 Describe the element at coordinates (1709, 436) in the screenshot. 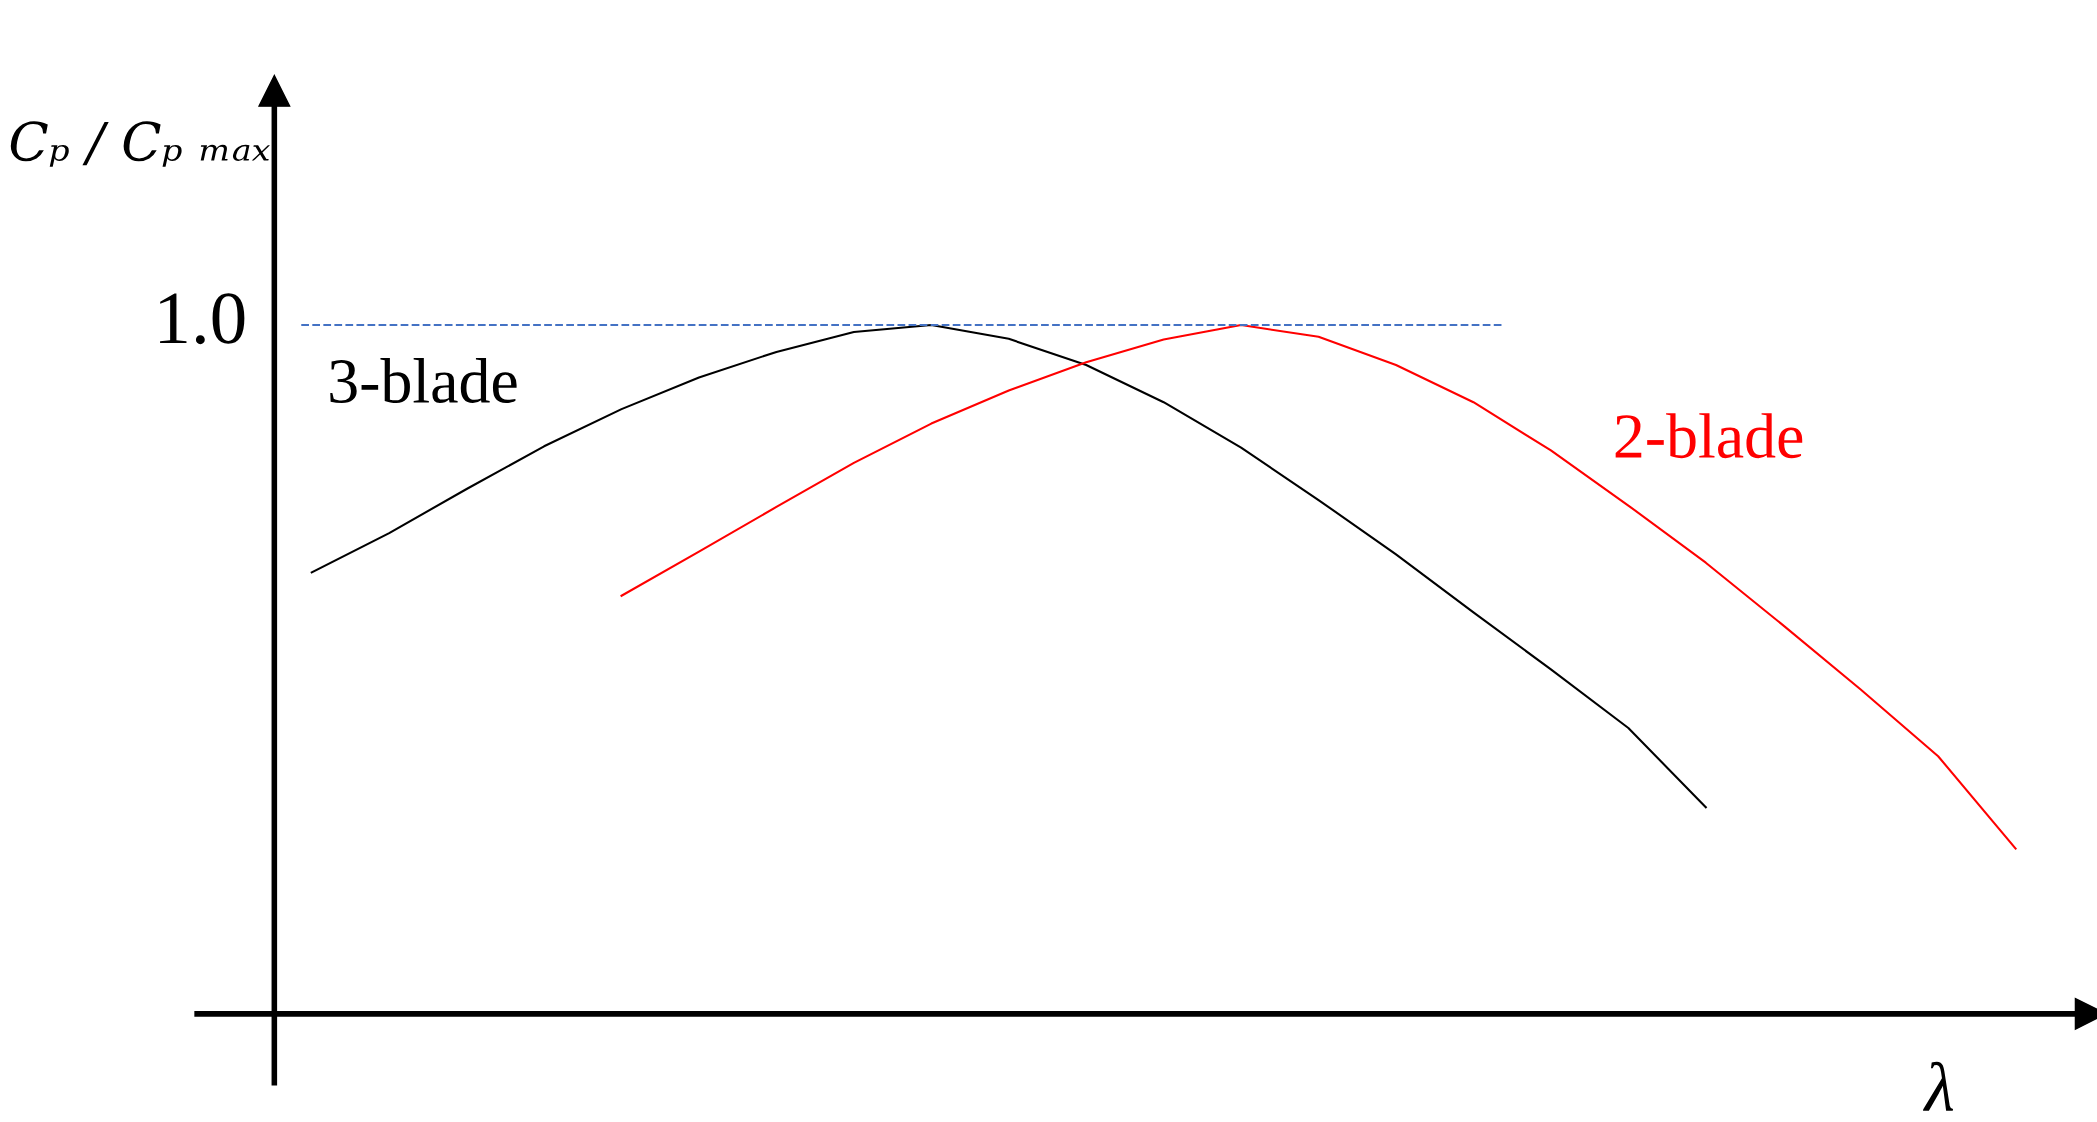

I see `series-label: 2-blade` at that location.